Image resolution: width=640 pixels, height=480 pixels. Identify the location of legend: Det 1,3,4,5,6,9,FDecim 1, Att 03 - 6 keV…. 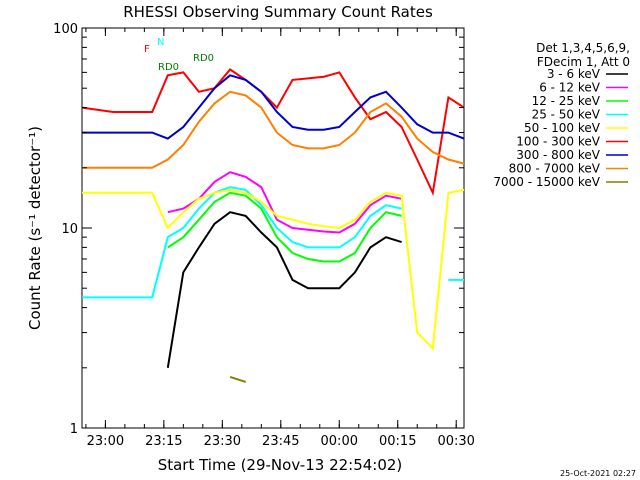
(561, 115).